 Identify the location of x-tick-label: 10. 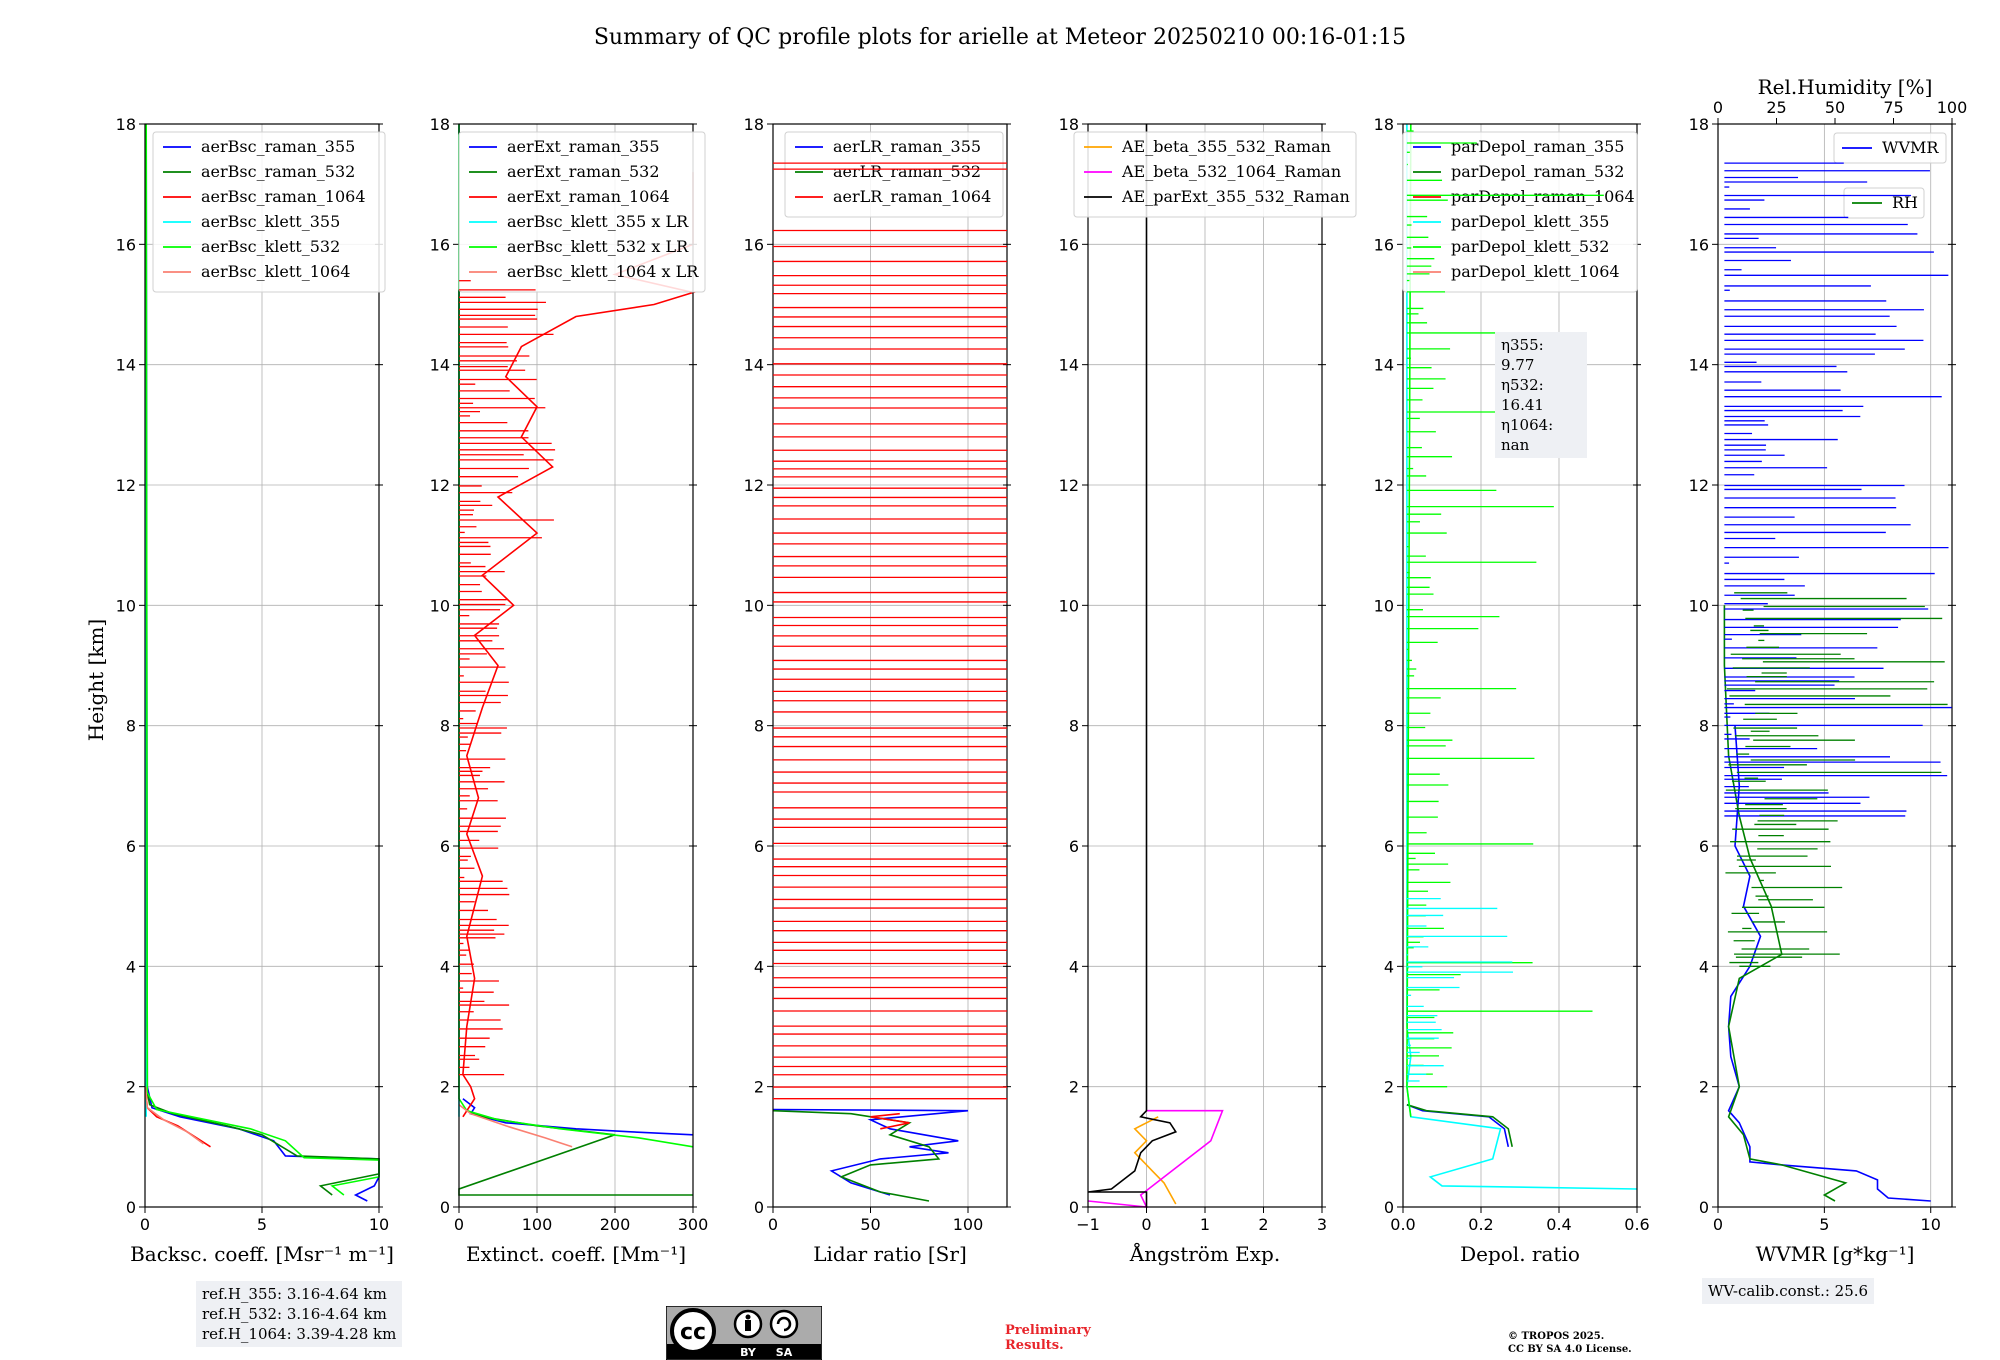
(1931, 1224).